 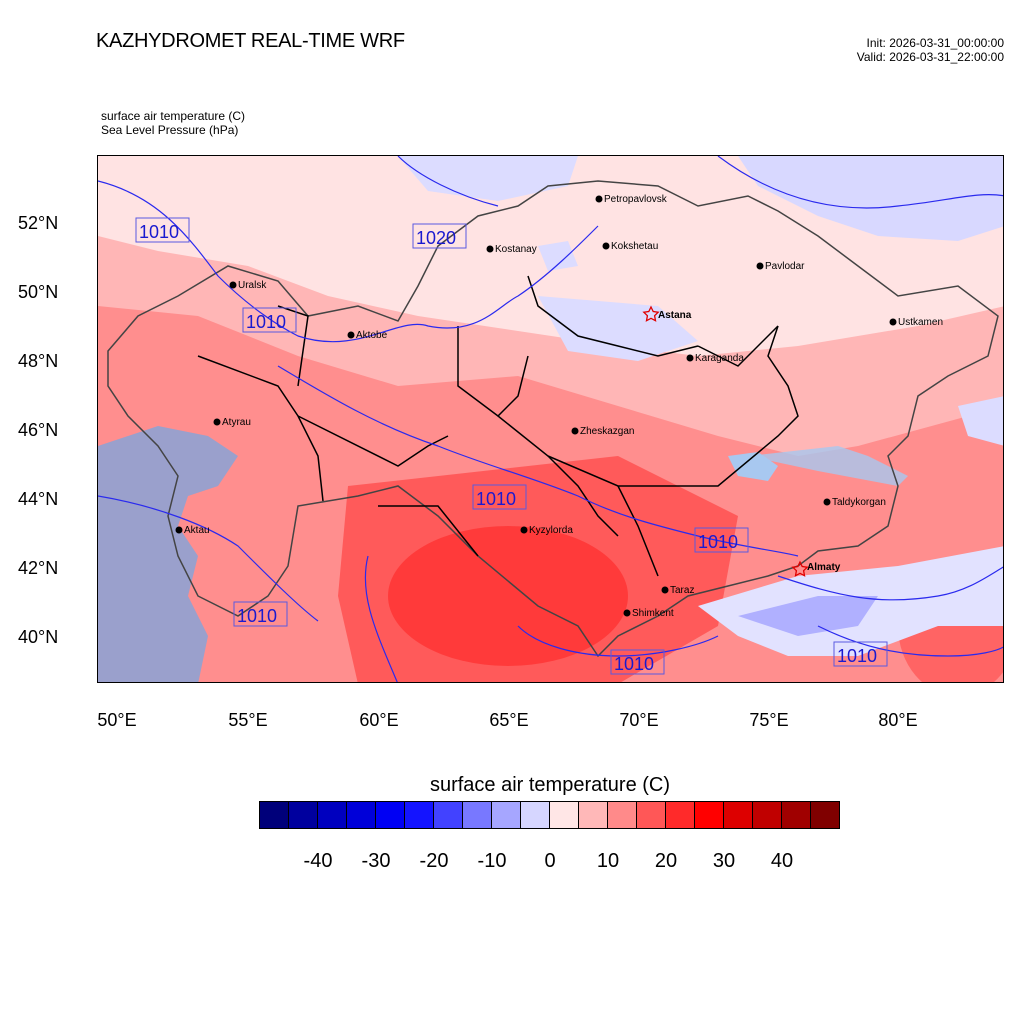 I want to click on colorbar-label: -30, so click(x=376, y=861).